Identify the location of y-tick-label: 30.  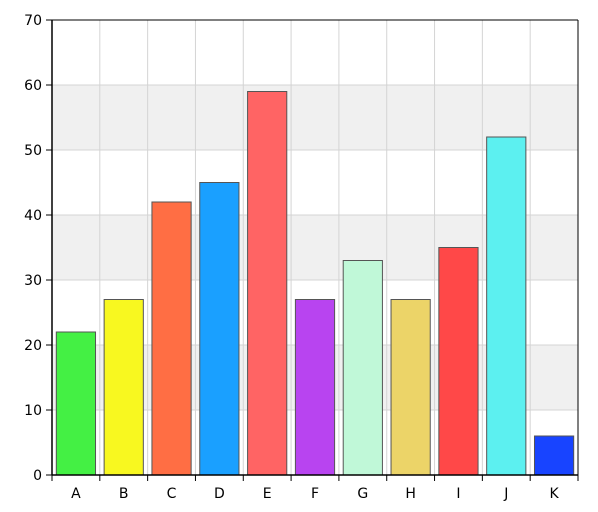
(33, 281).